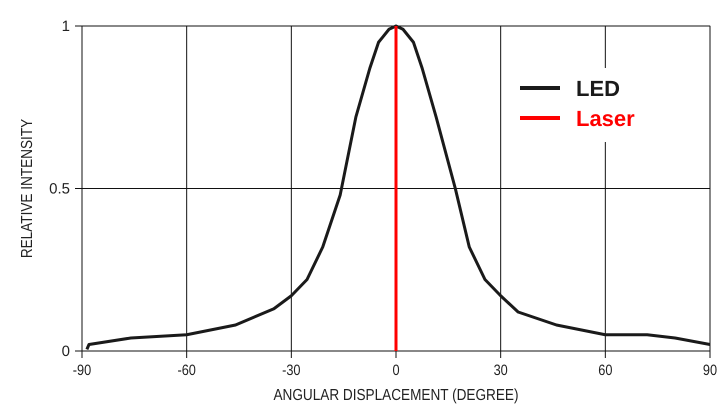  What do you see at coordinates (291, 369) in the screenshot?
I see `x-tick-label: -30` at bounding box center [291, 369].